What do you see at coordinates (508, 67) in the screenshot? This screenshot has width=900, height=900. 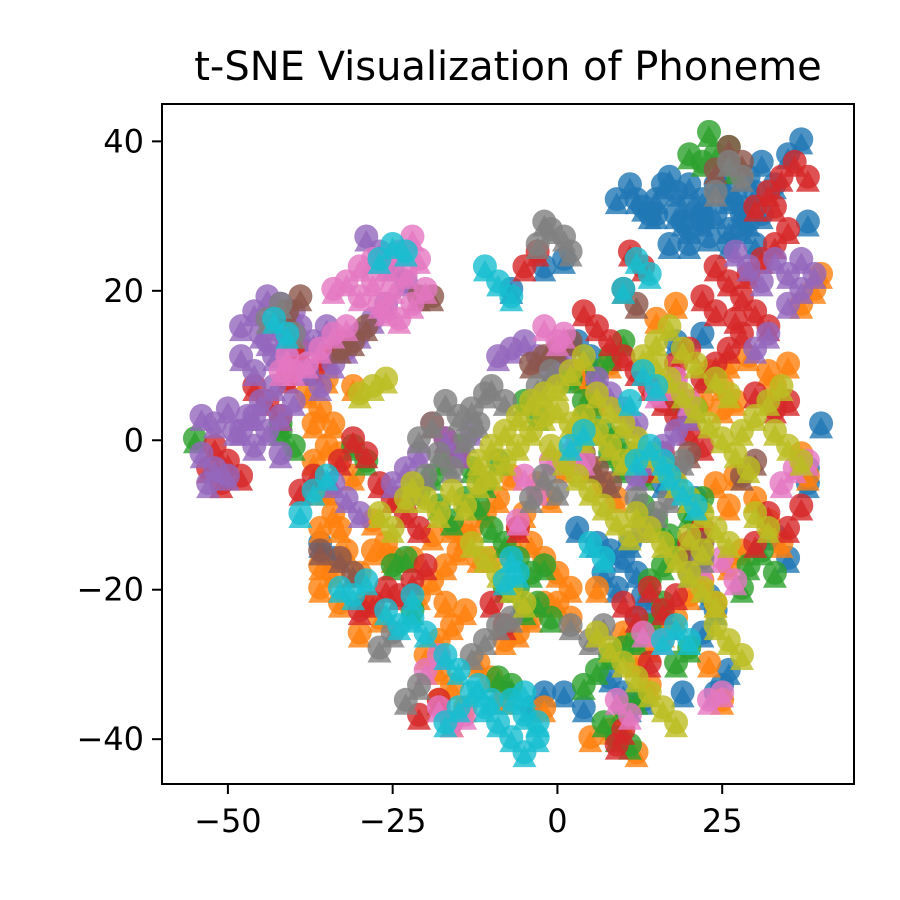 I see `chart-title: t-SNE Visualization of Phoneme` at bounding box center [508, 67].